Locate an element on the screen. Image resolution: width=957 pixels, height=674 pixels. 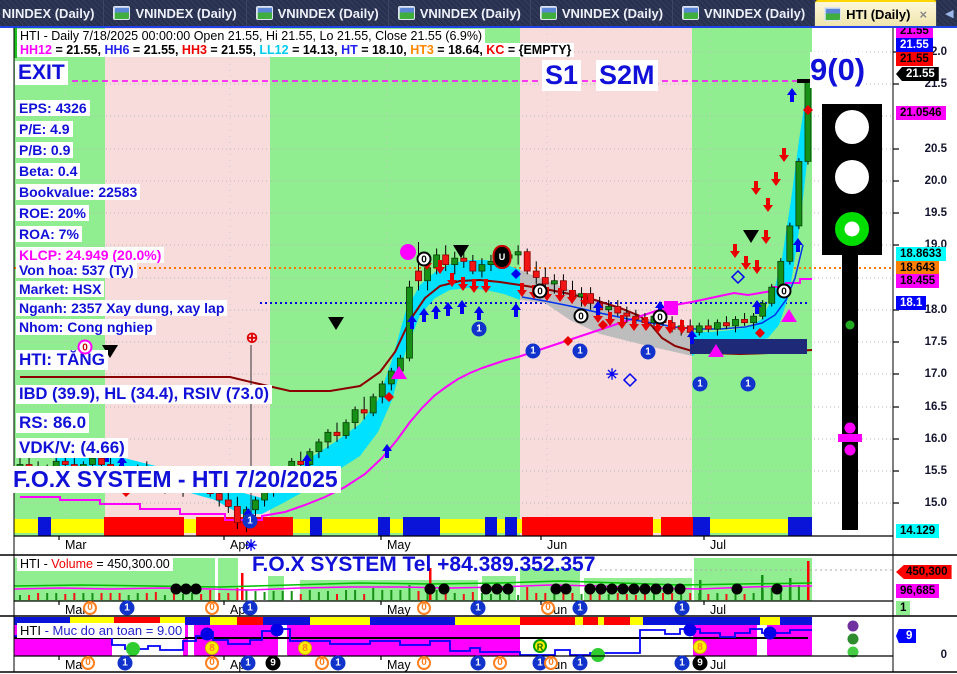
safety-tag: 9 is located at coordinates (906, 636).